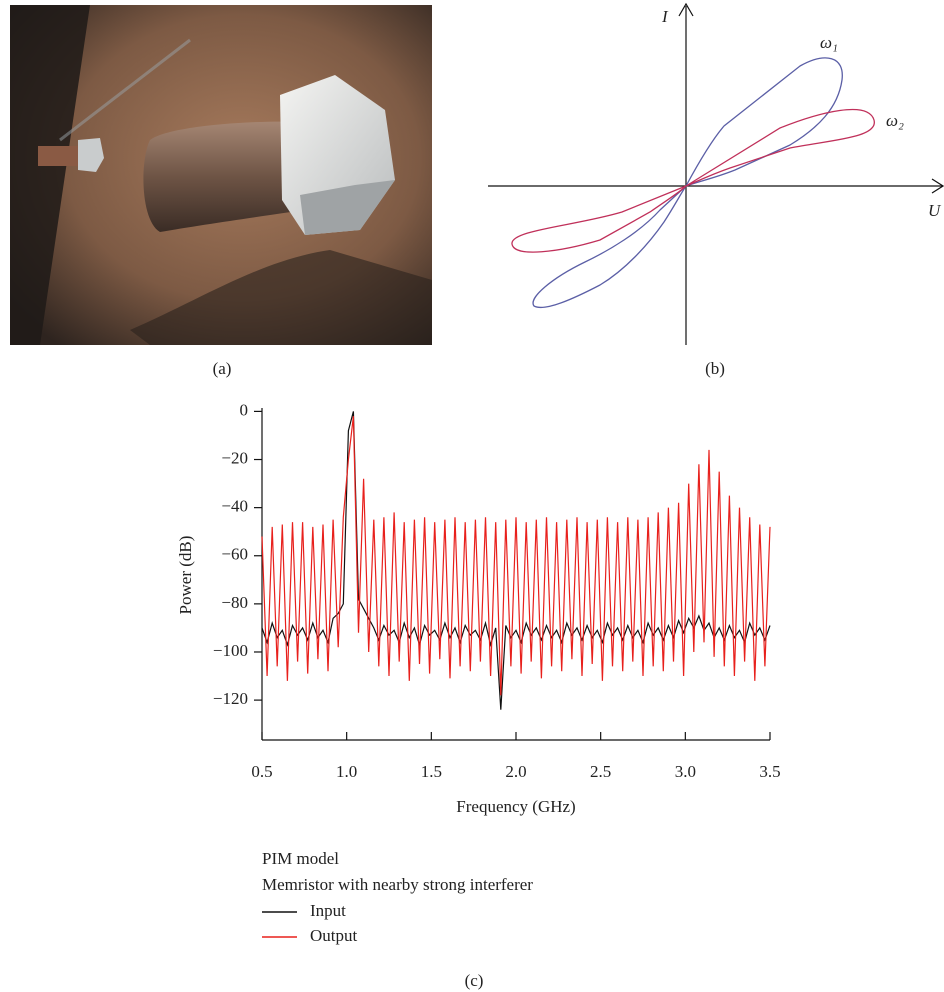  What do you see at coordinates (829, 42) in the screenshot?
I see `curve-label: ω₁` at bounding box center [829, 42].